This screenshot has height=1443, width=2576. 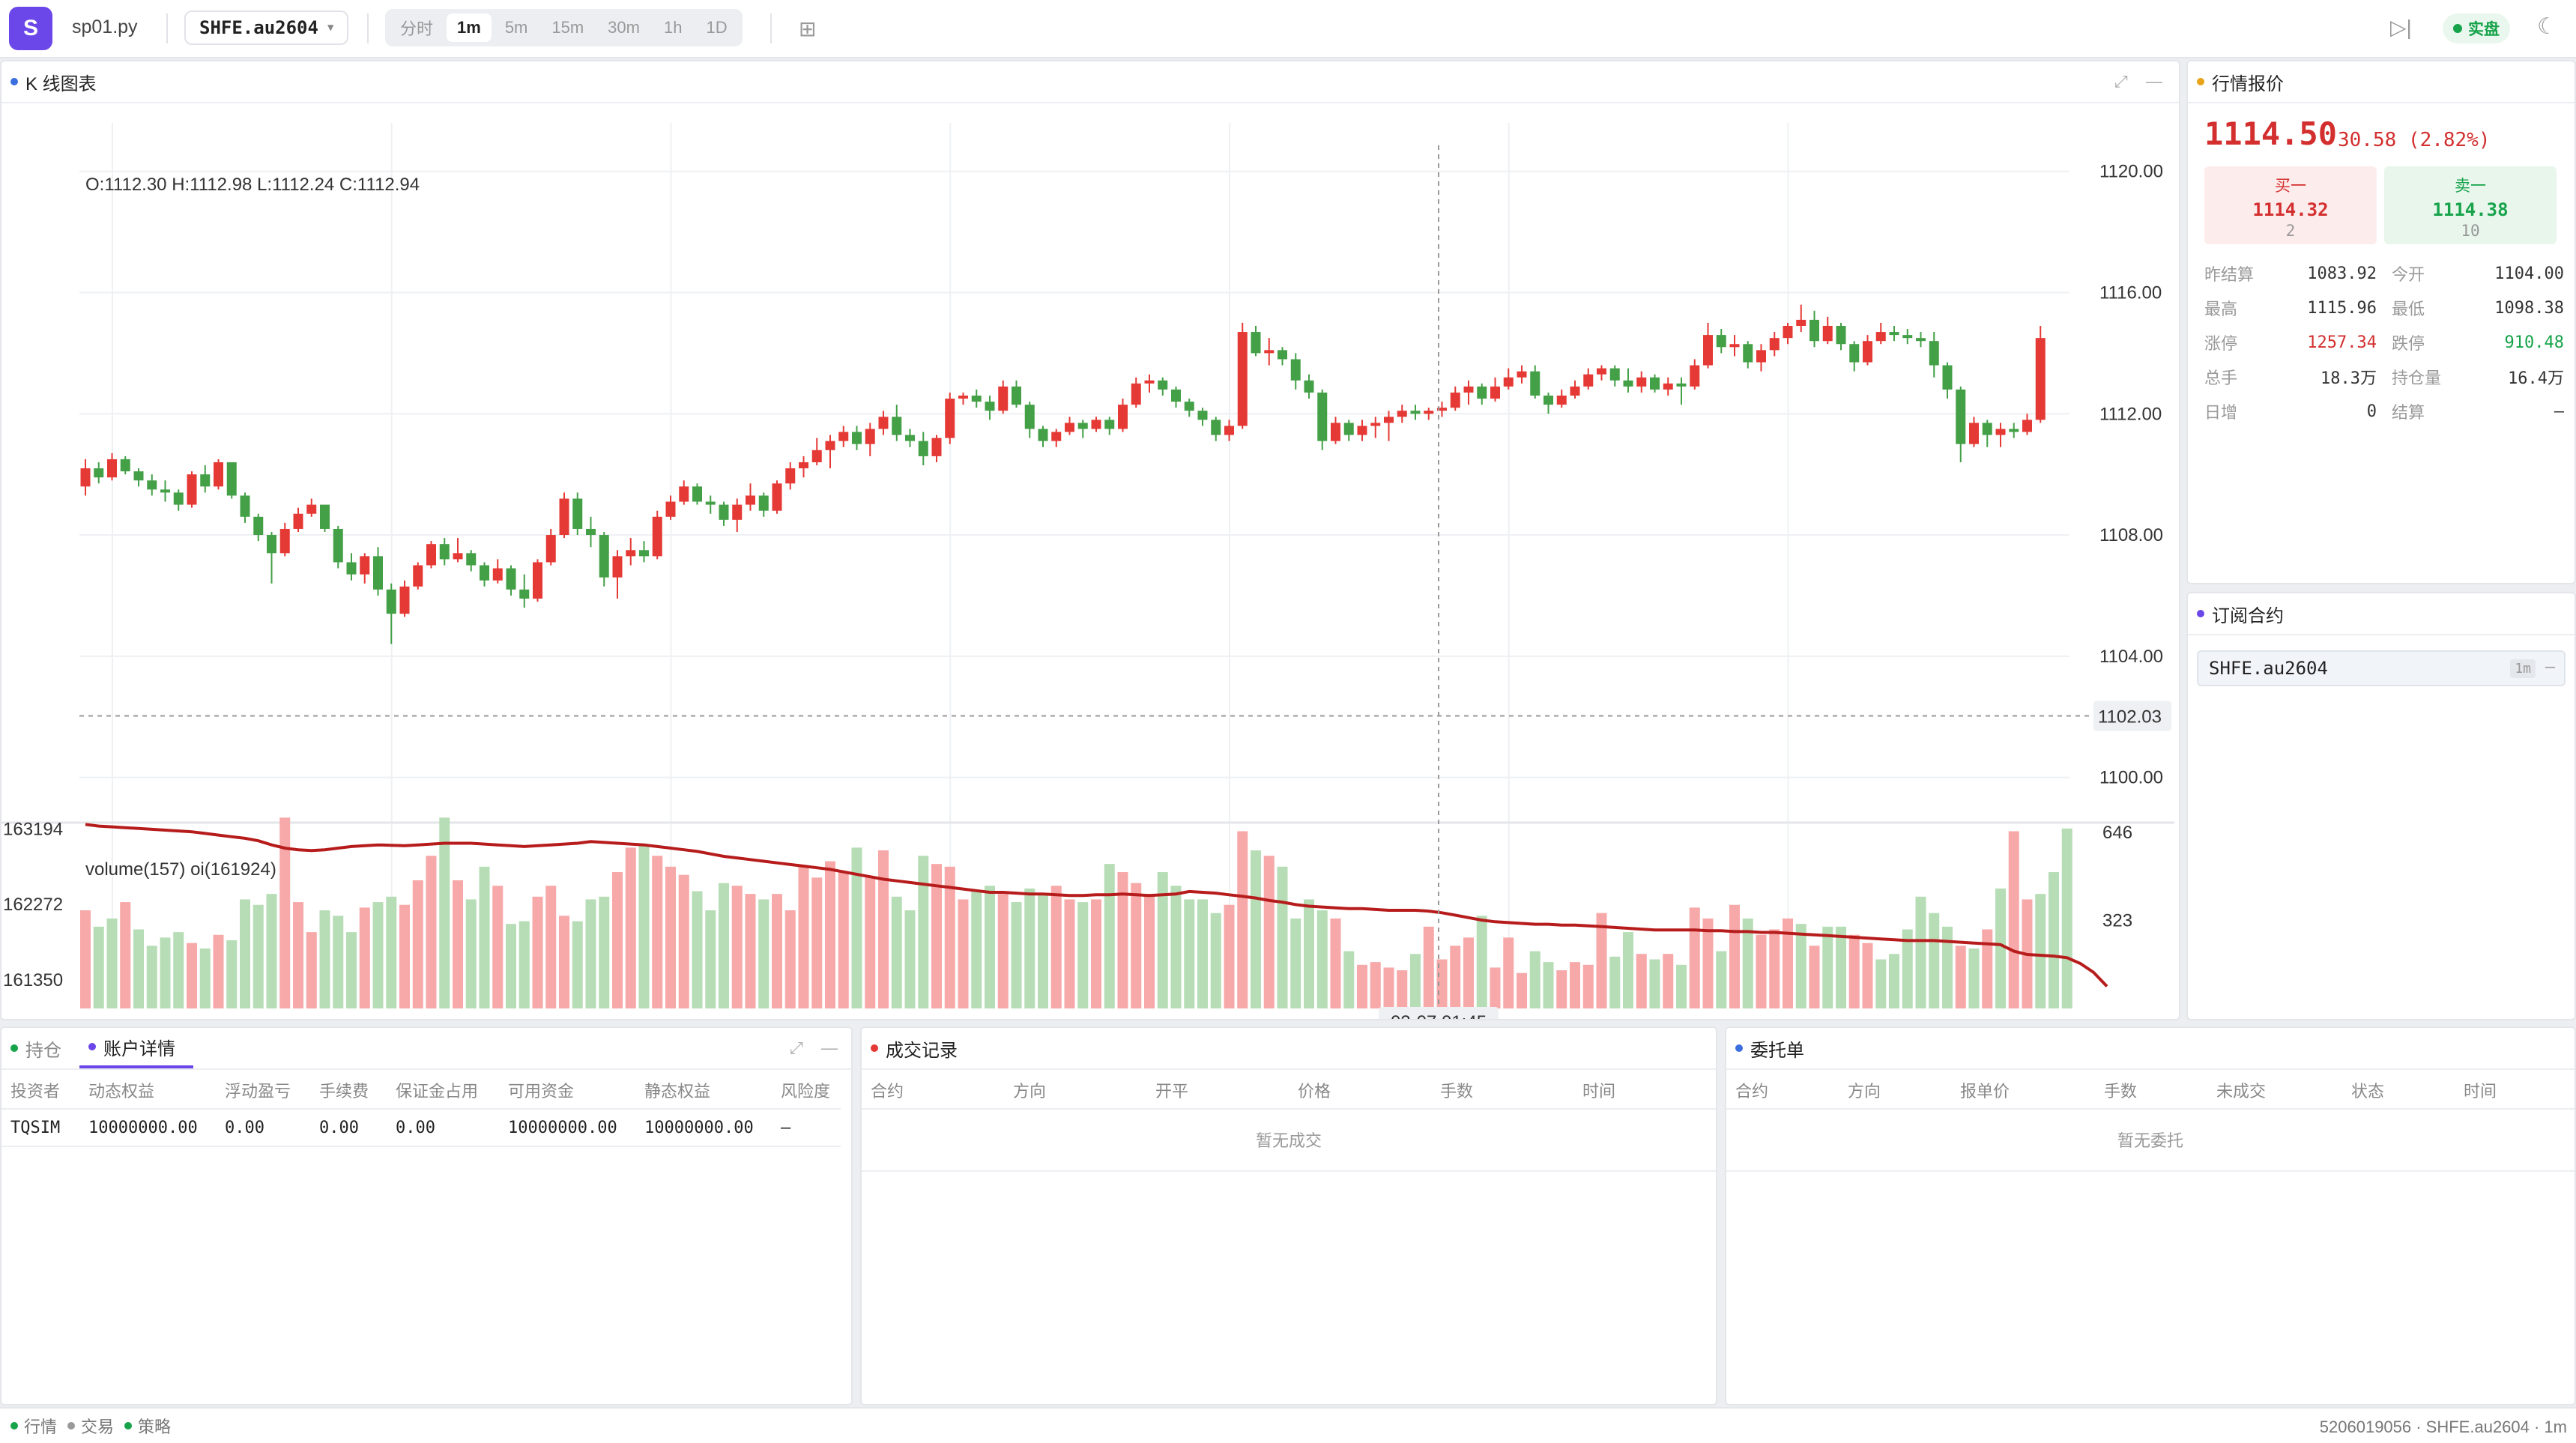 I want to click on tab-account-label: 账户详情, so click(x=139, y=1048).